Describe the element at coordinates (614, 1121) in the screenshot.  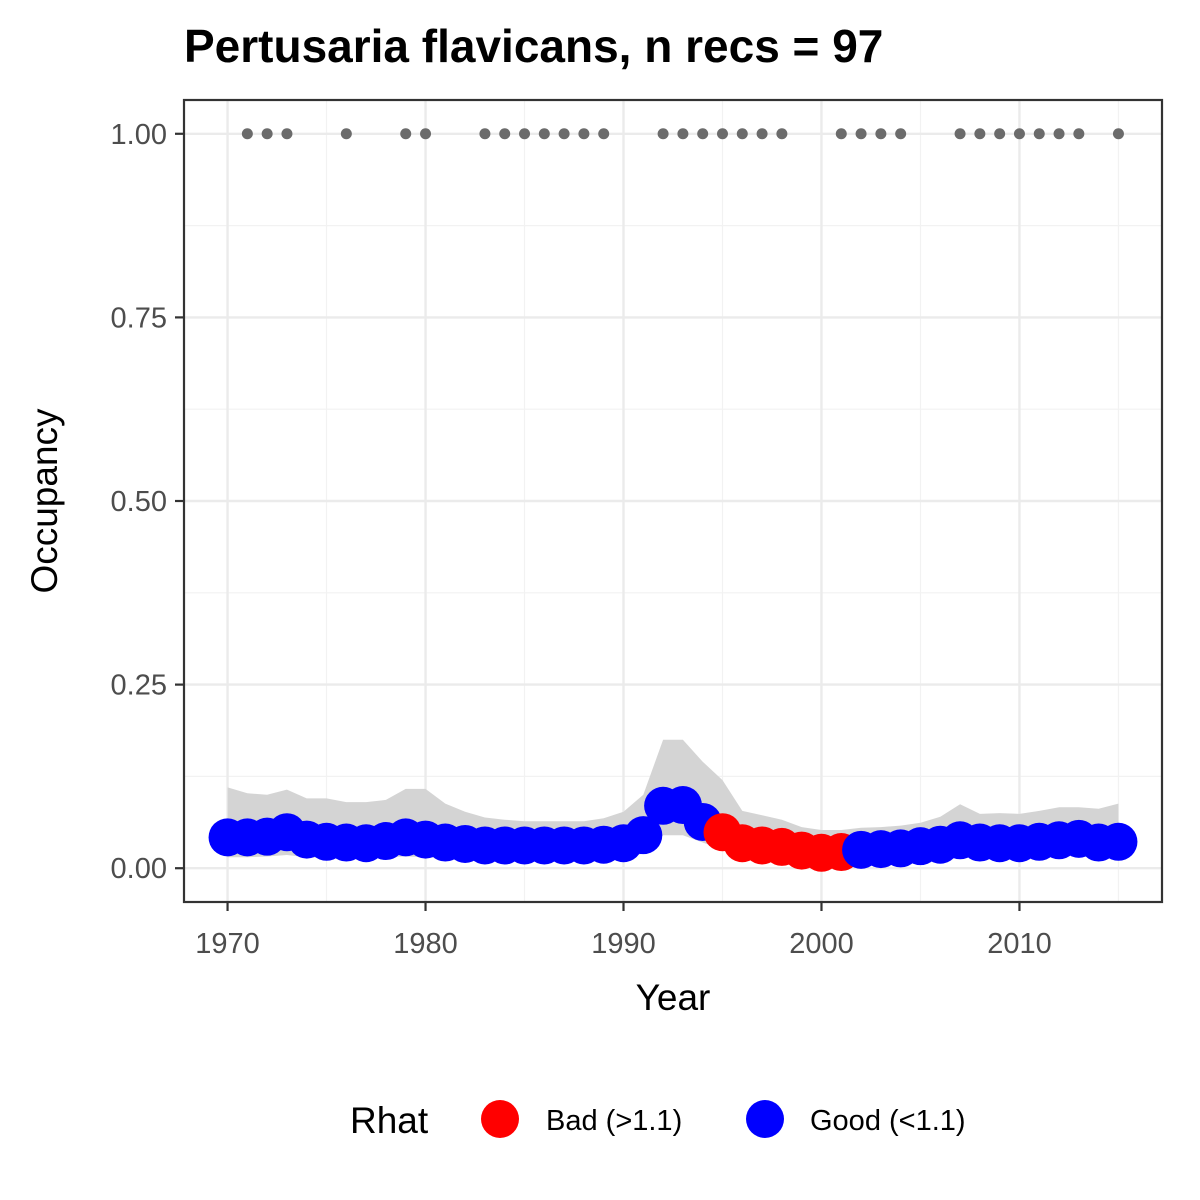
I see `legend-label-bad: Bad (>1.1)` at that location.